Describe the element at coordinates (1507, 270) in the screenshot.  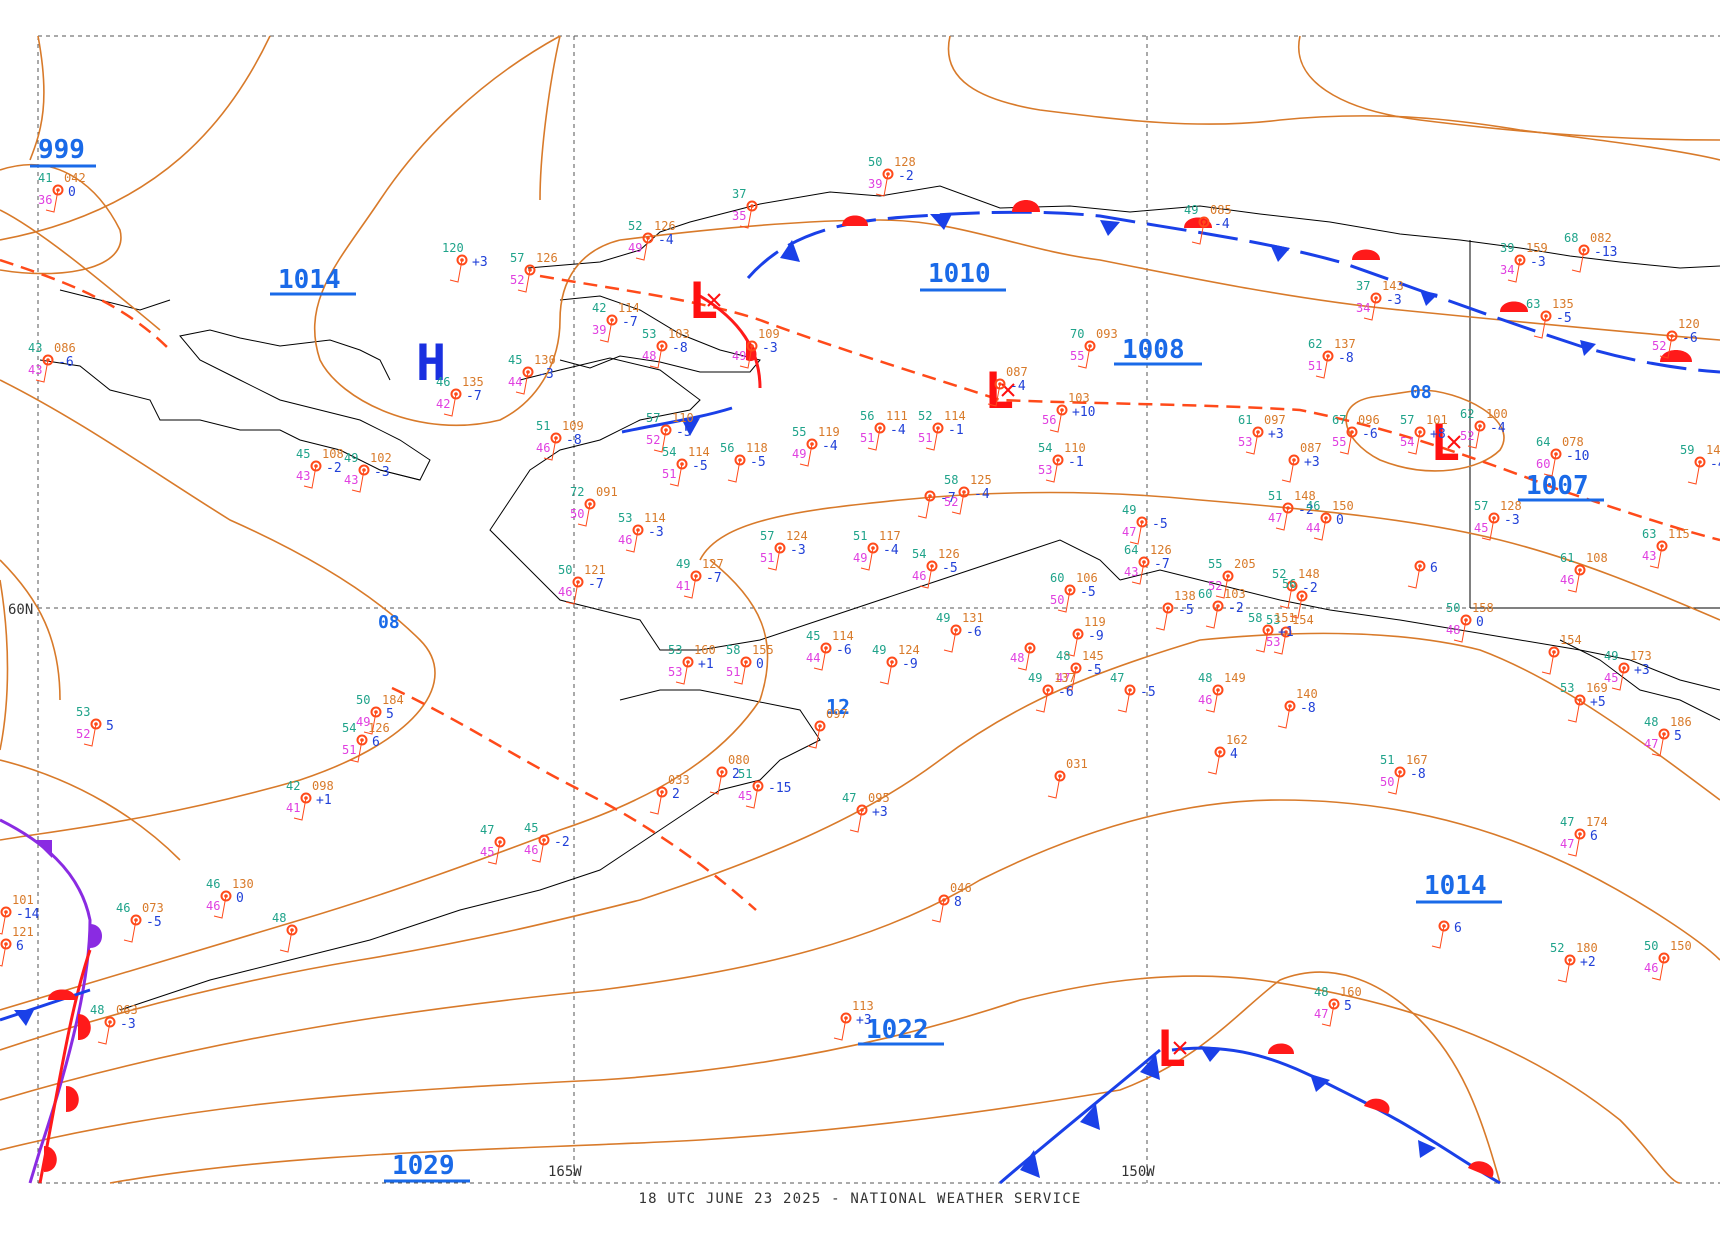
I see `station-dewpoint: 34` at that location.